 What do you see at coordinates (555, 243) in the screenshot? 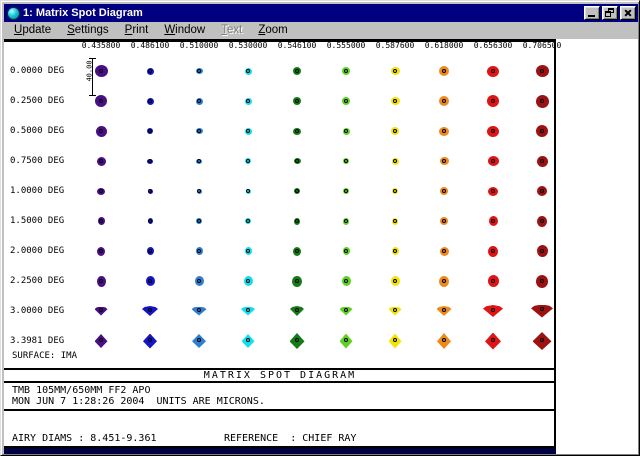
I see `plot-right-border` at bounding box center [555, 243].